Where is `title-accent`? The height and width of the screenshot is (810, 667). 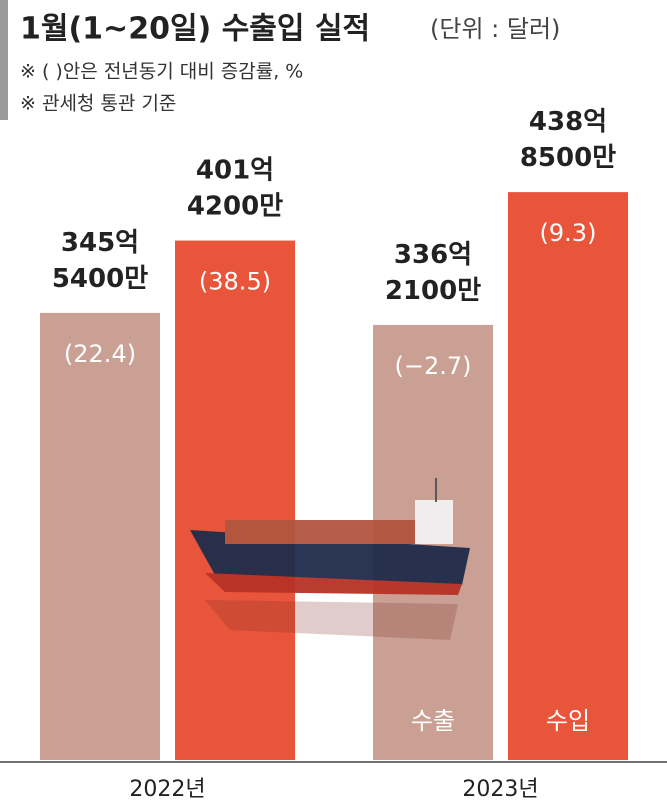 title-accent is located at coordinates (4, 60).